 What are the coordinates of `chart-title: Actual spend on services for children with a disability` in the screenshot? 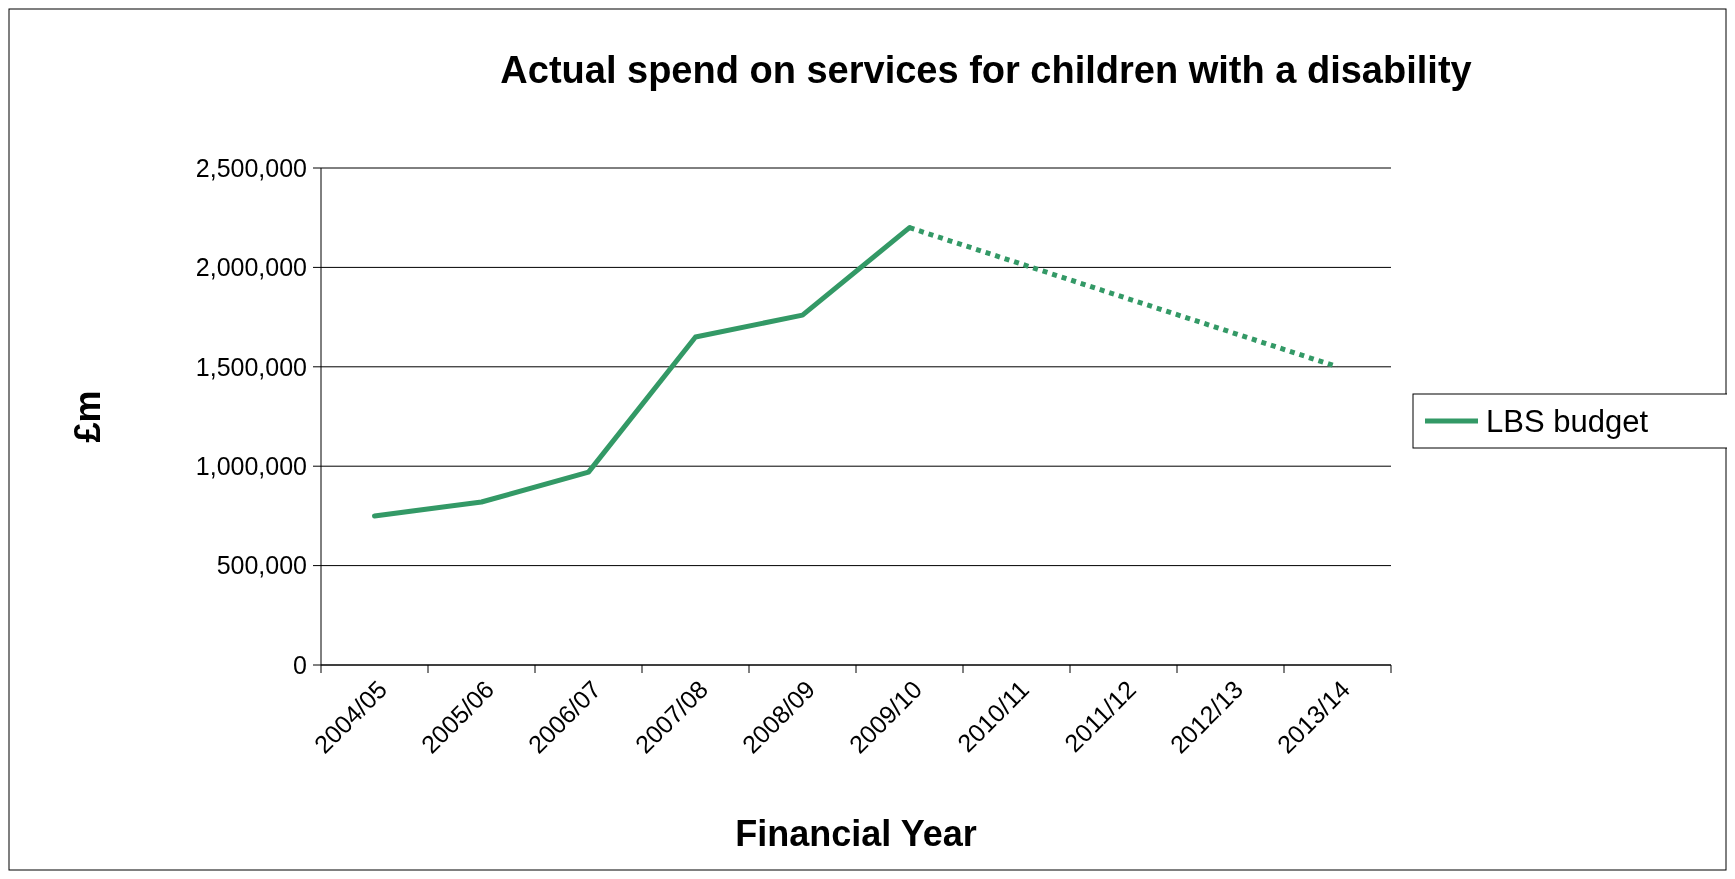 It's located at (986, 70).